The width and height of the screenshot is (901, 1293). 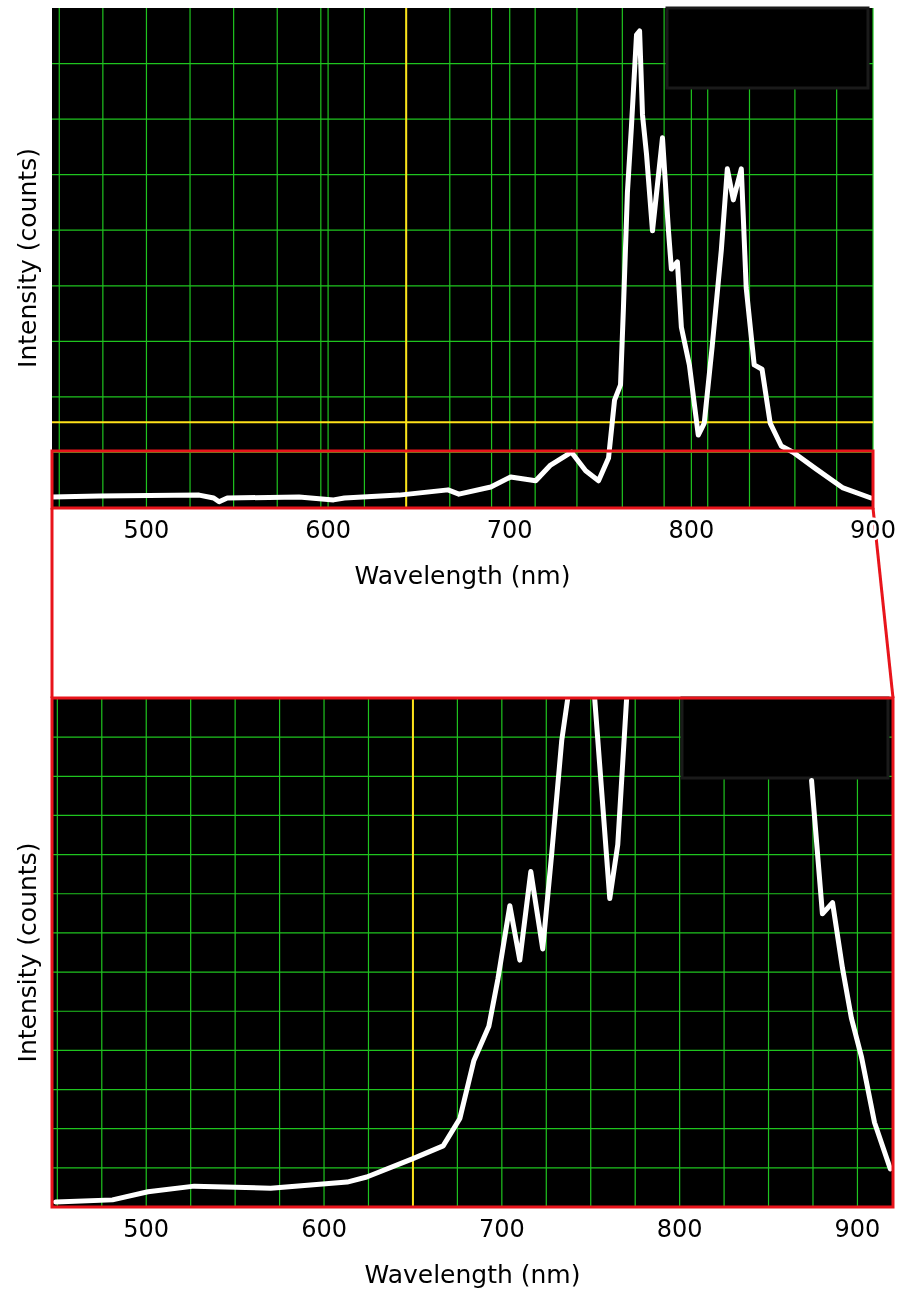 What do you see at coordinates (857, 1229) in the screenshot?
I see `x-tick-label: 900` at bounding box center [857, 1229].